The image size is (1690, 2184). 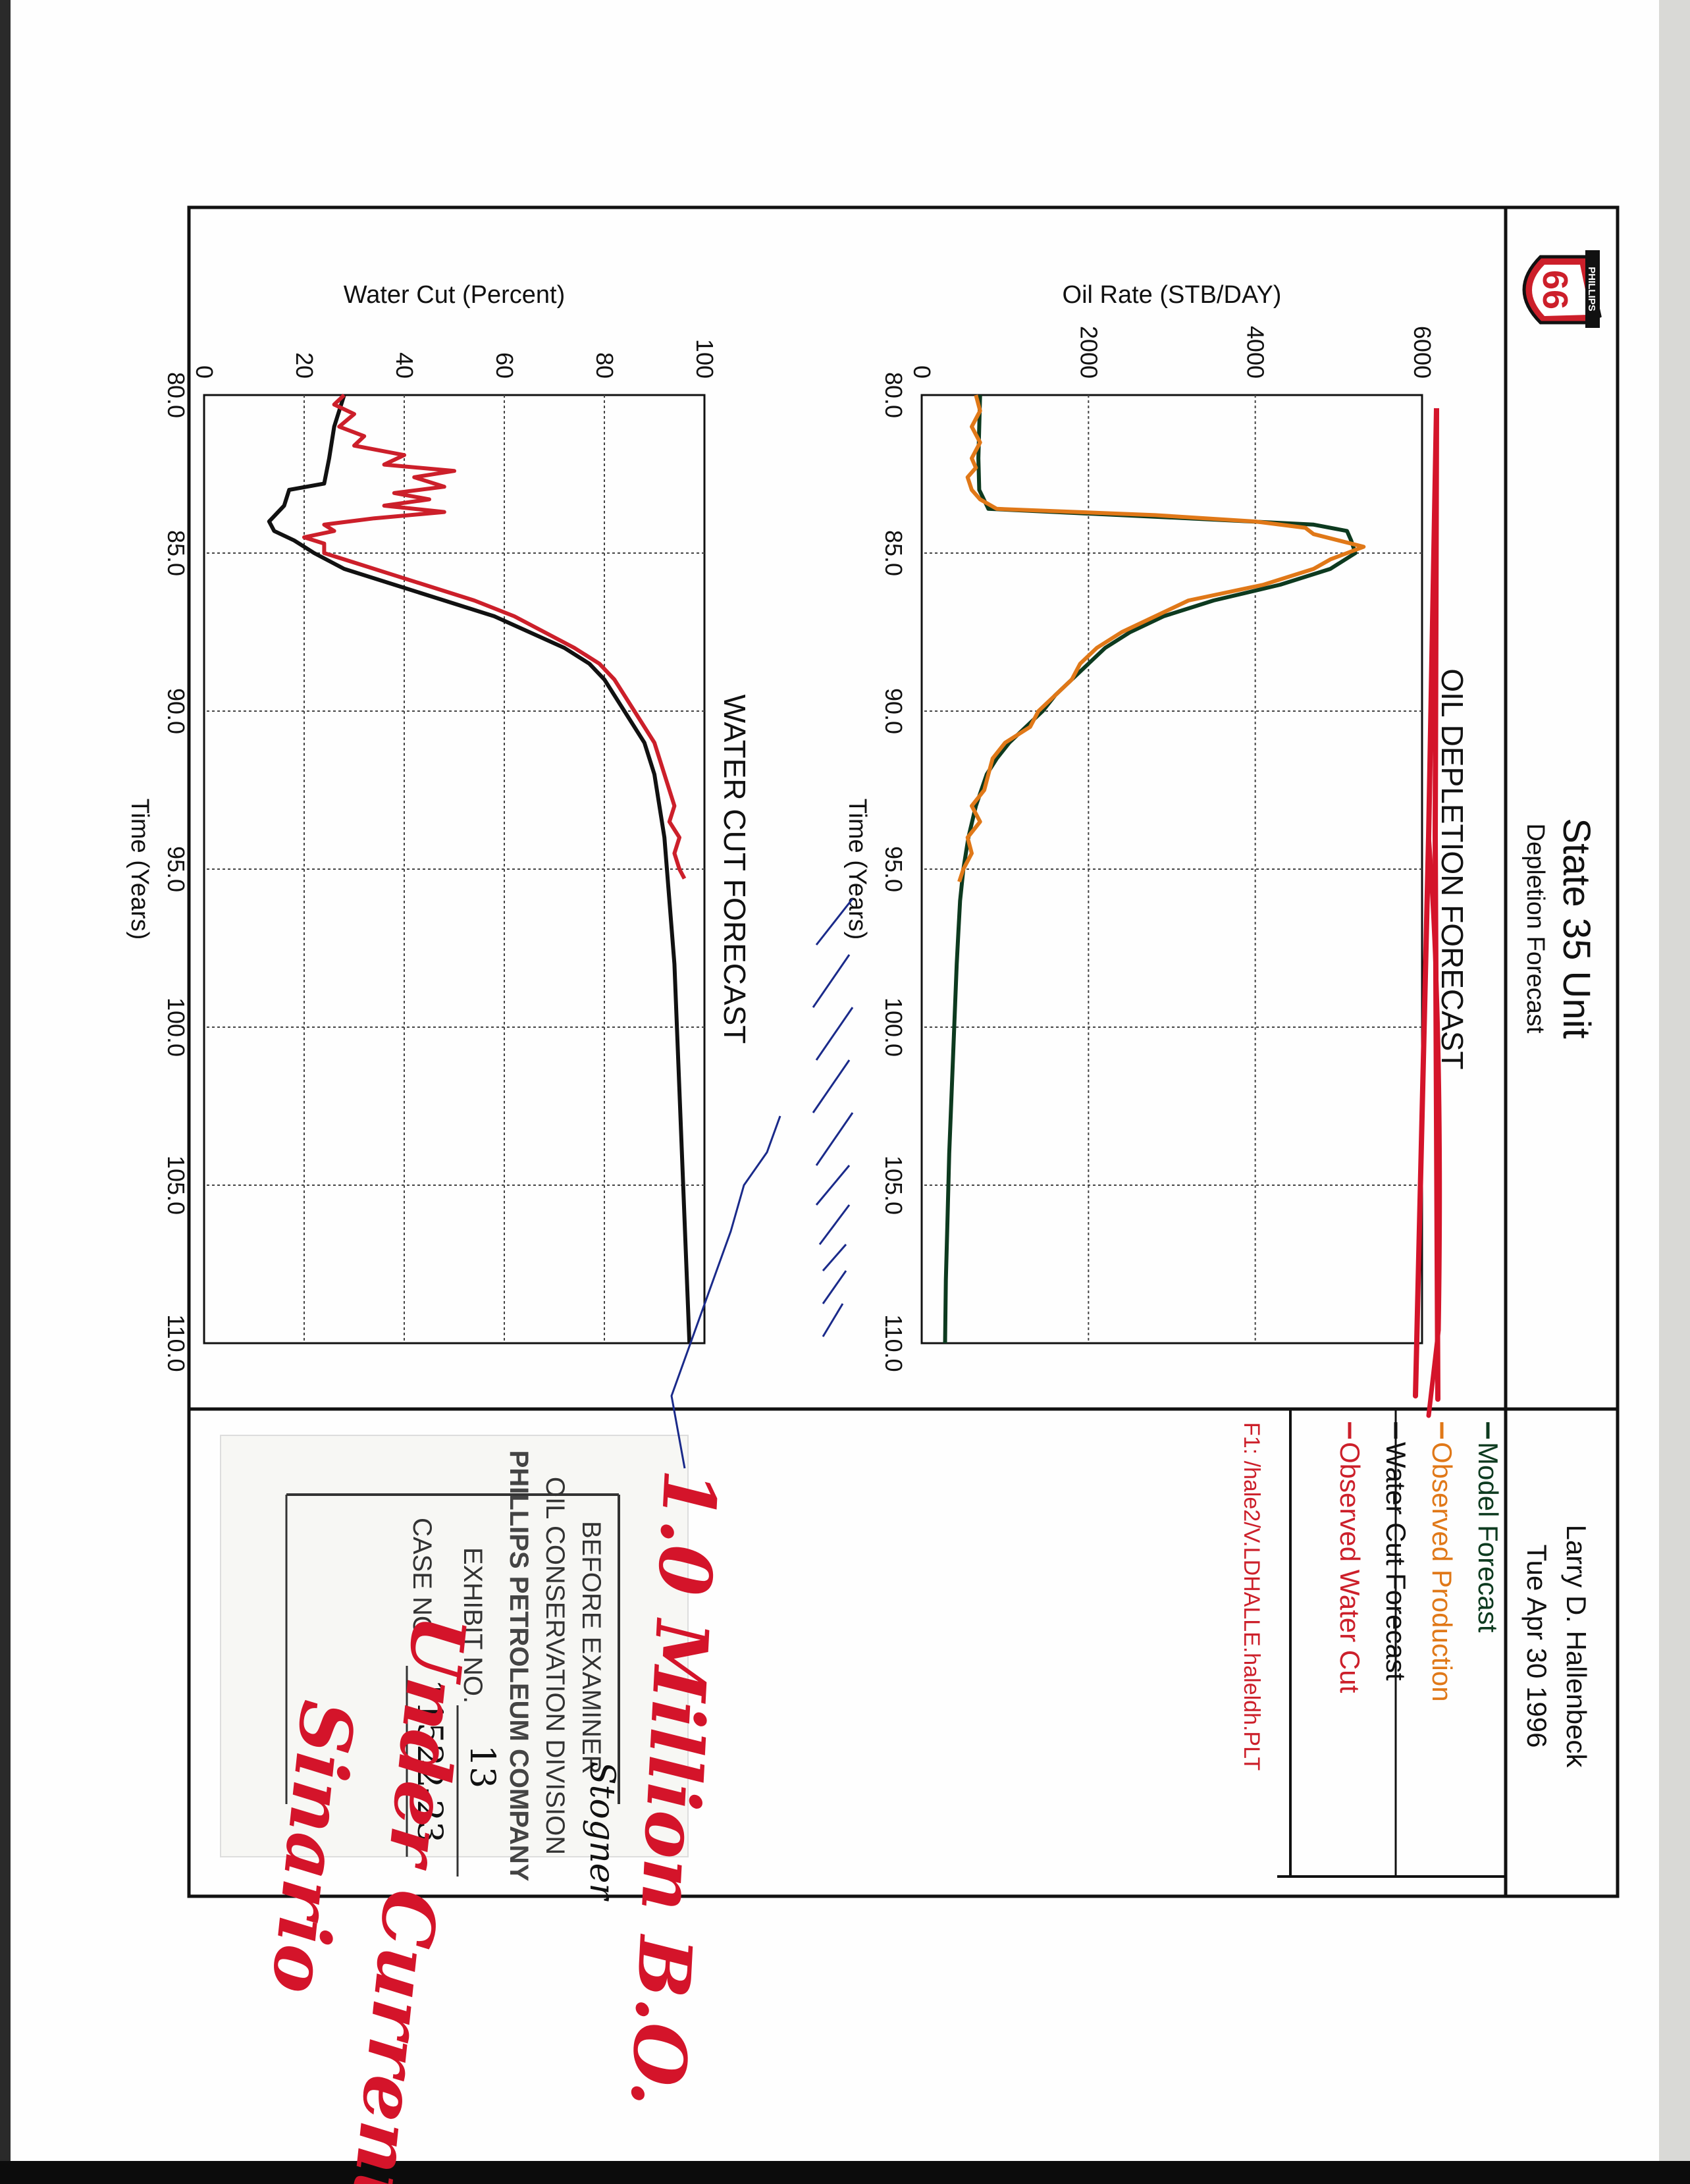 What do you see at coordinates (429, 1761) in the screenshot?
I see `stamp-case-value: 11522-23` at bounding box center [429, 1761].